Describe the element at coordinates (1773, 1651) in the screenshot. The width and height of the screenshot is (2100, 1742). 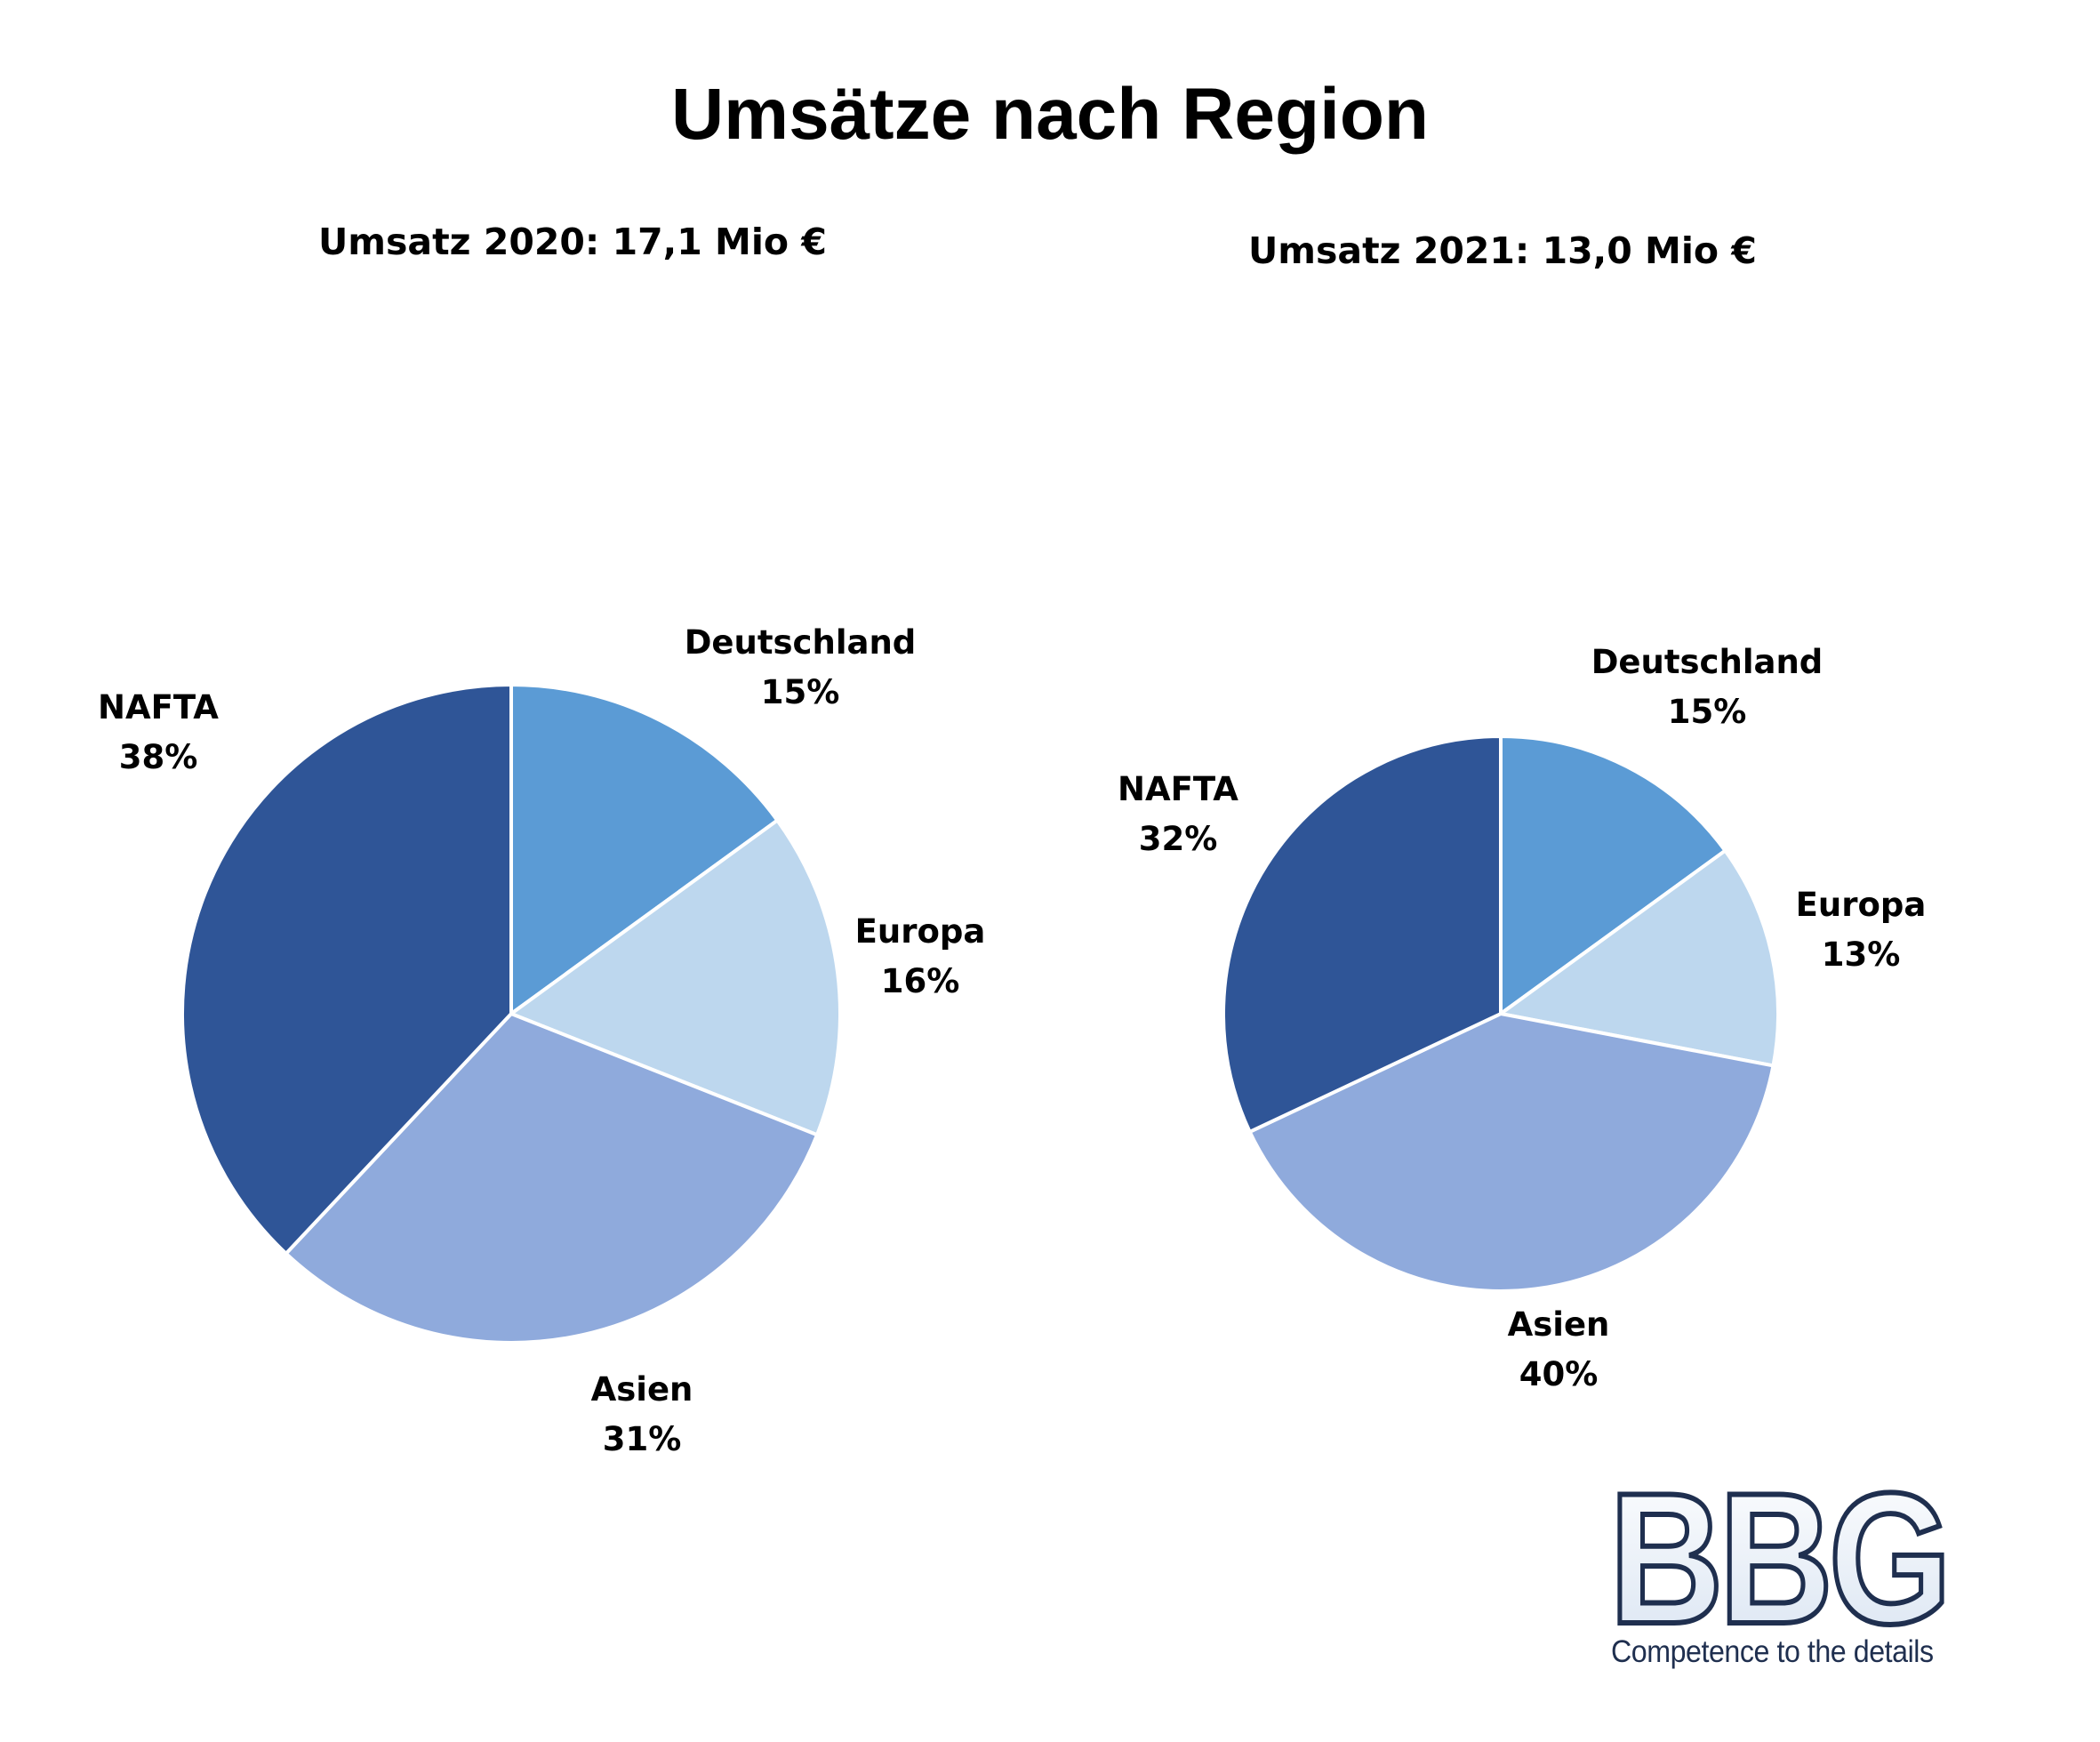
I see `logo-tagline: Competence to the details` at that location.